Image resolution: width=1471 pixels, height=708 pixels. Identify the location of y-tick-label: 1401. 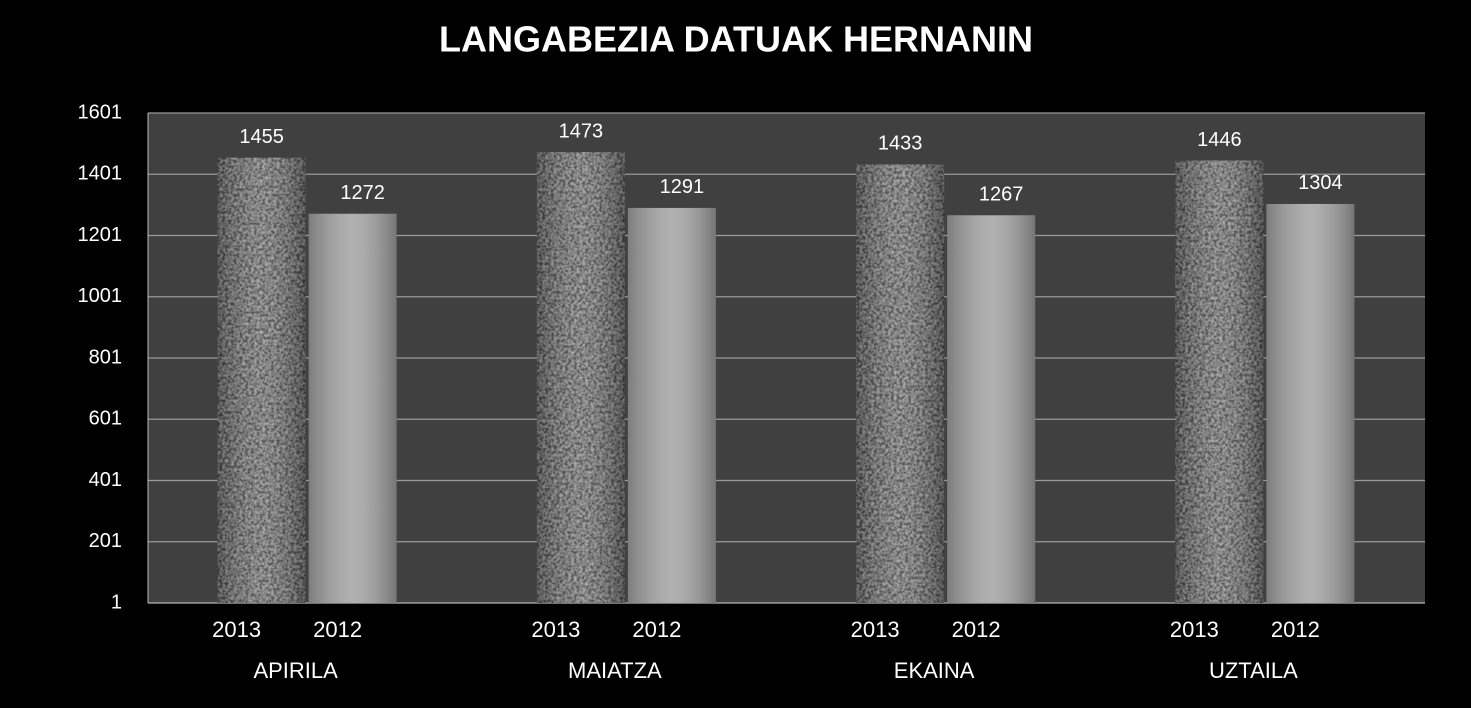
(100, 174).